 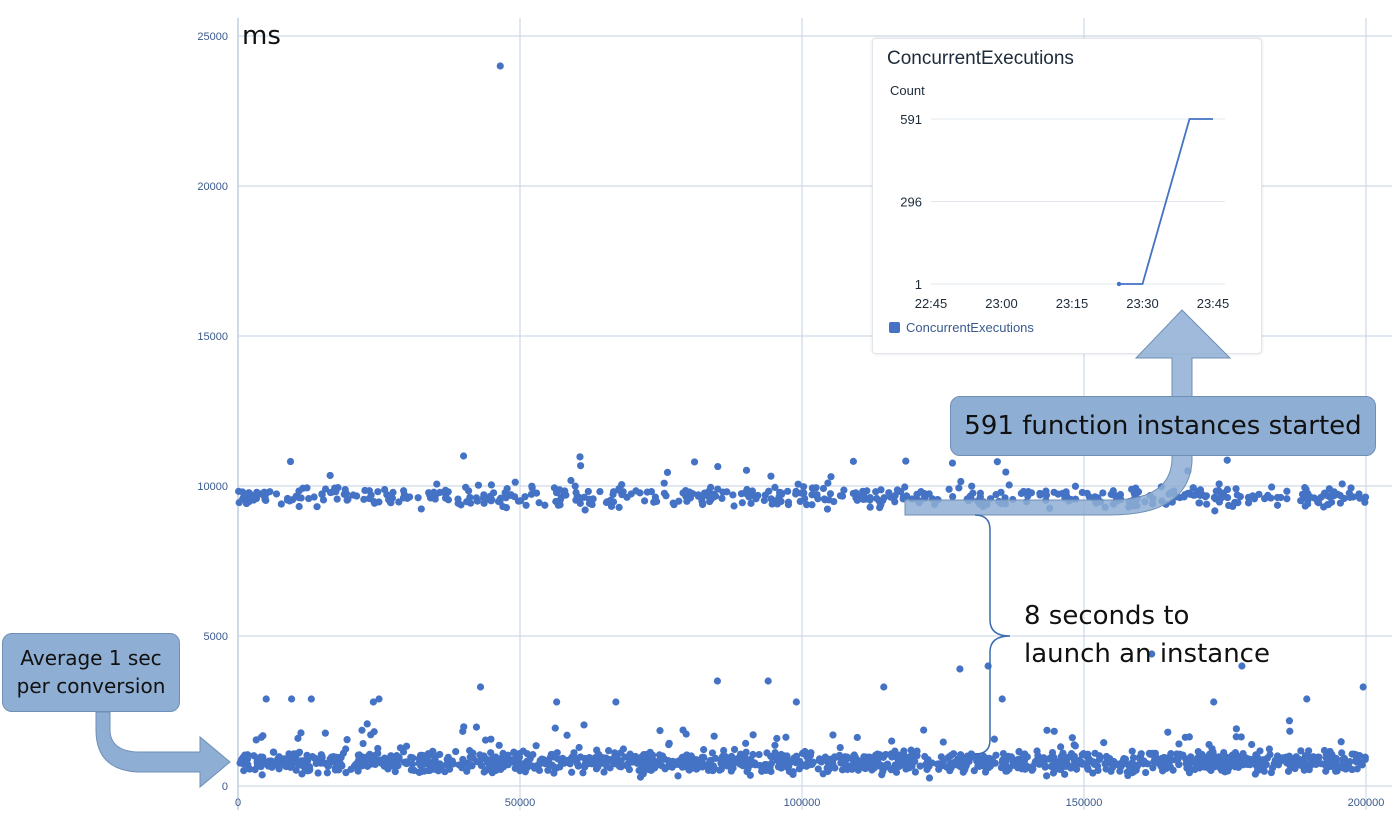 What do you see at coordinates (1084, 803) in the screenshot?
I see `x-tick-label: 150000` at bounding box center [1084, 803].